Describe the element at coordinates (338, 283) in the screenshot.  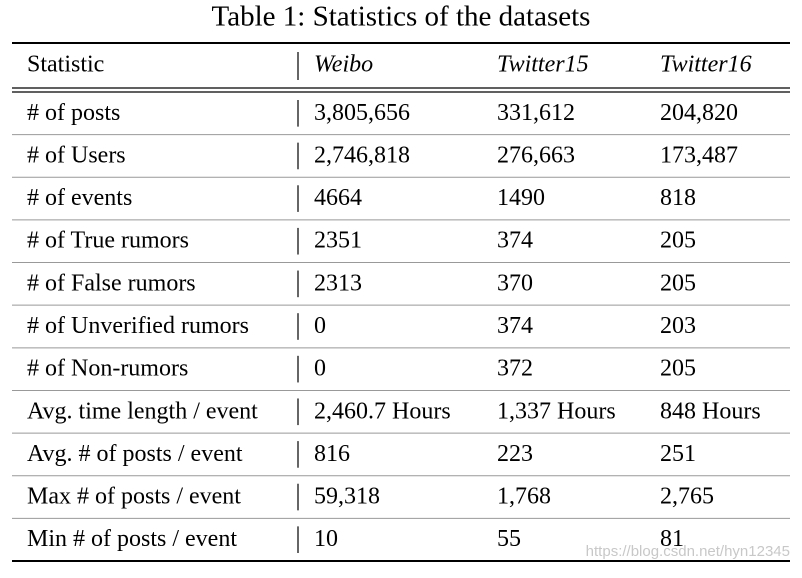
I see `table-cell: 2313` at that location.